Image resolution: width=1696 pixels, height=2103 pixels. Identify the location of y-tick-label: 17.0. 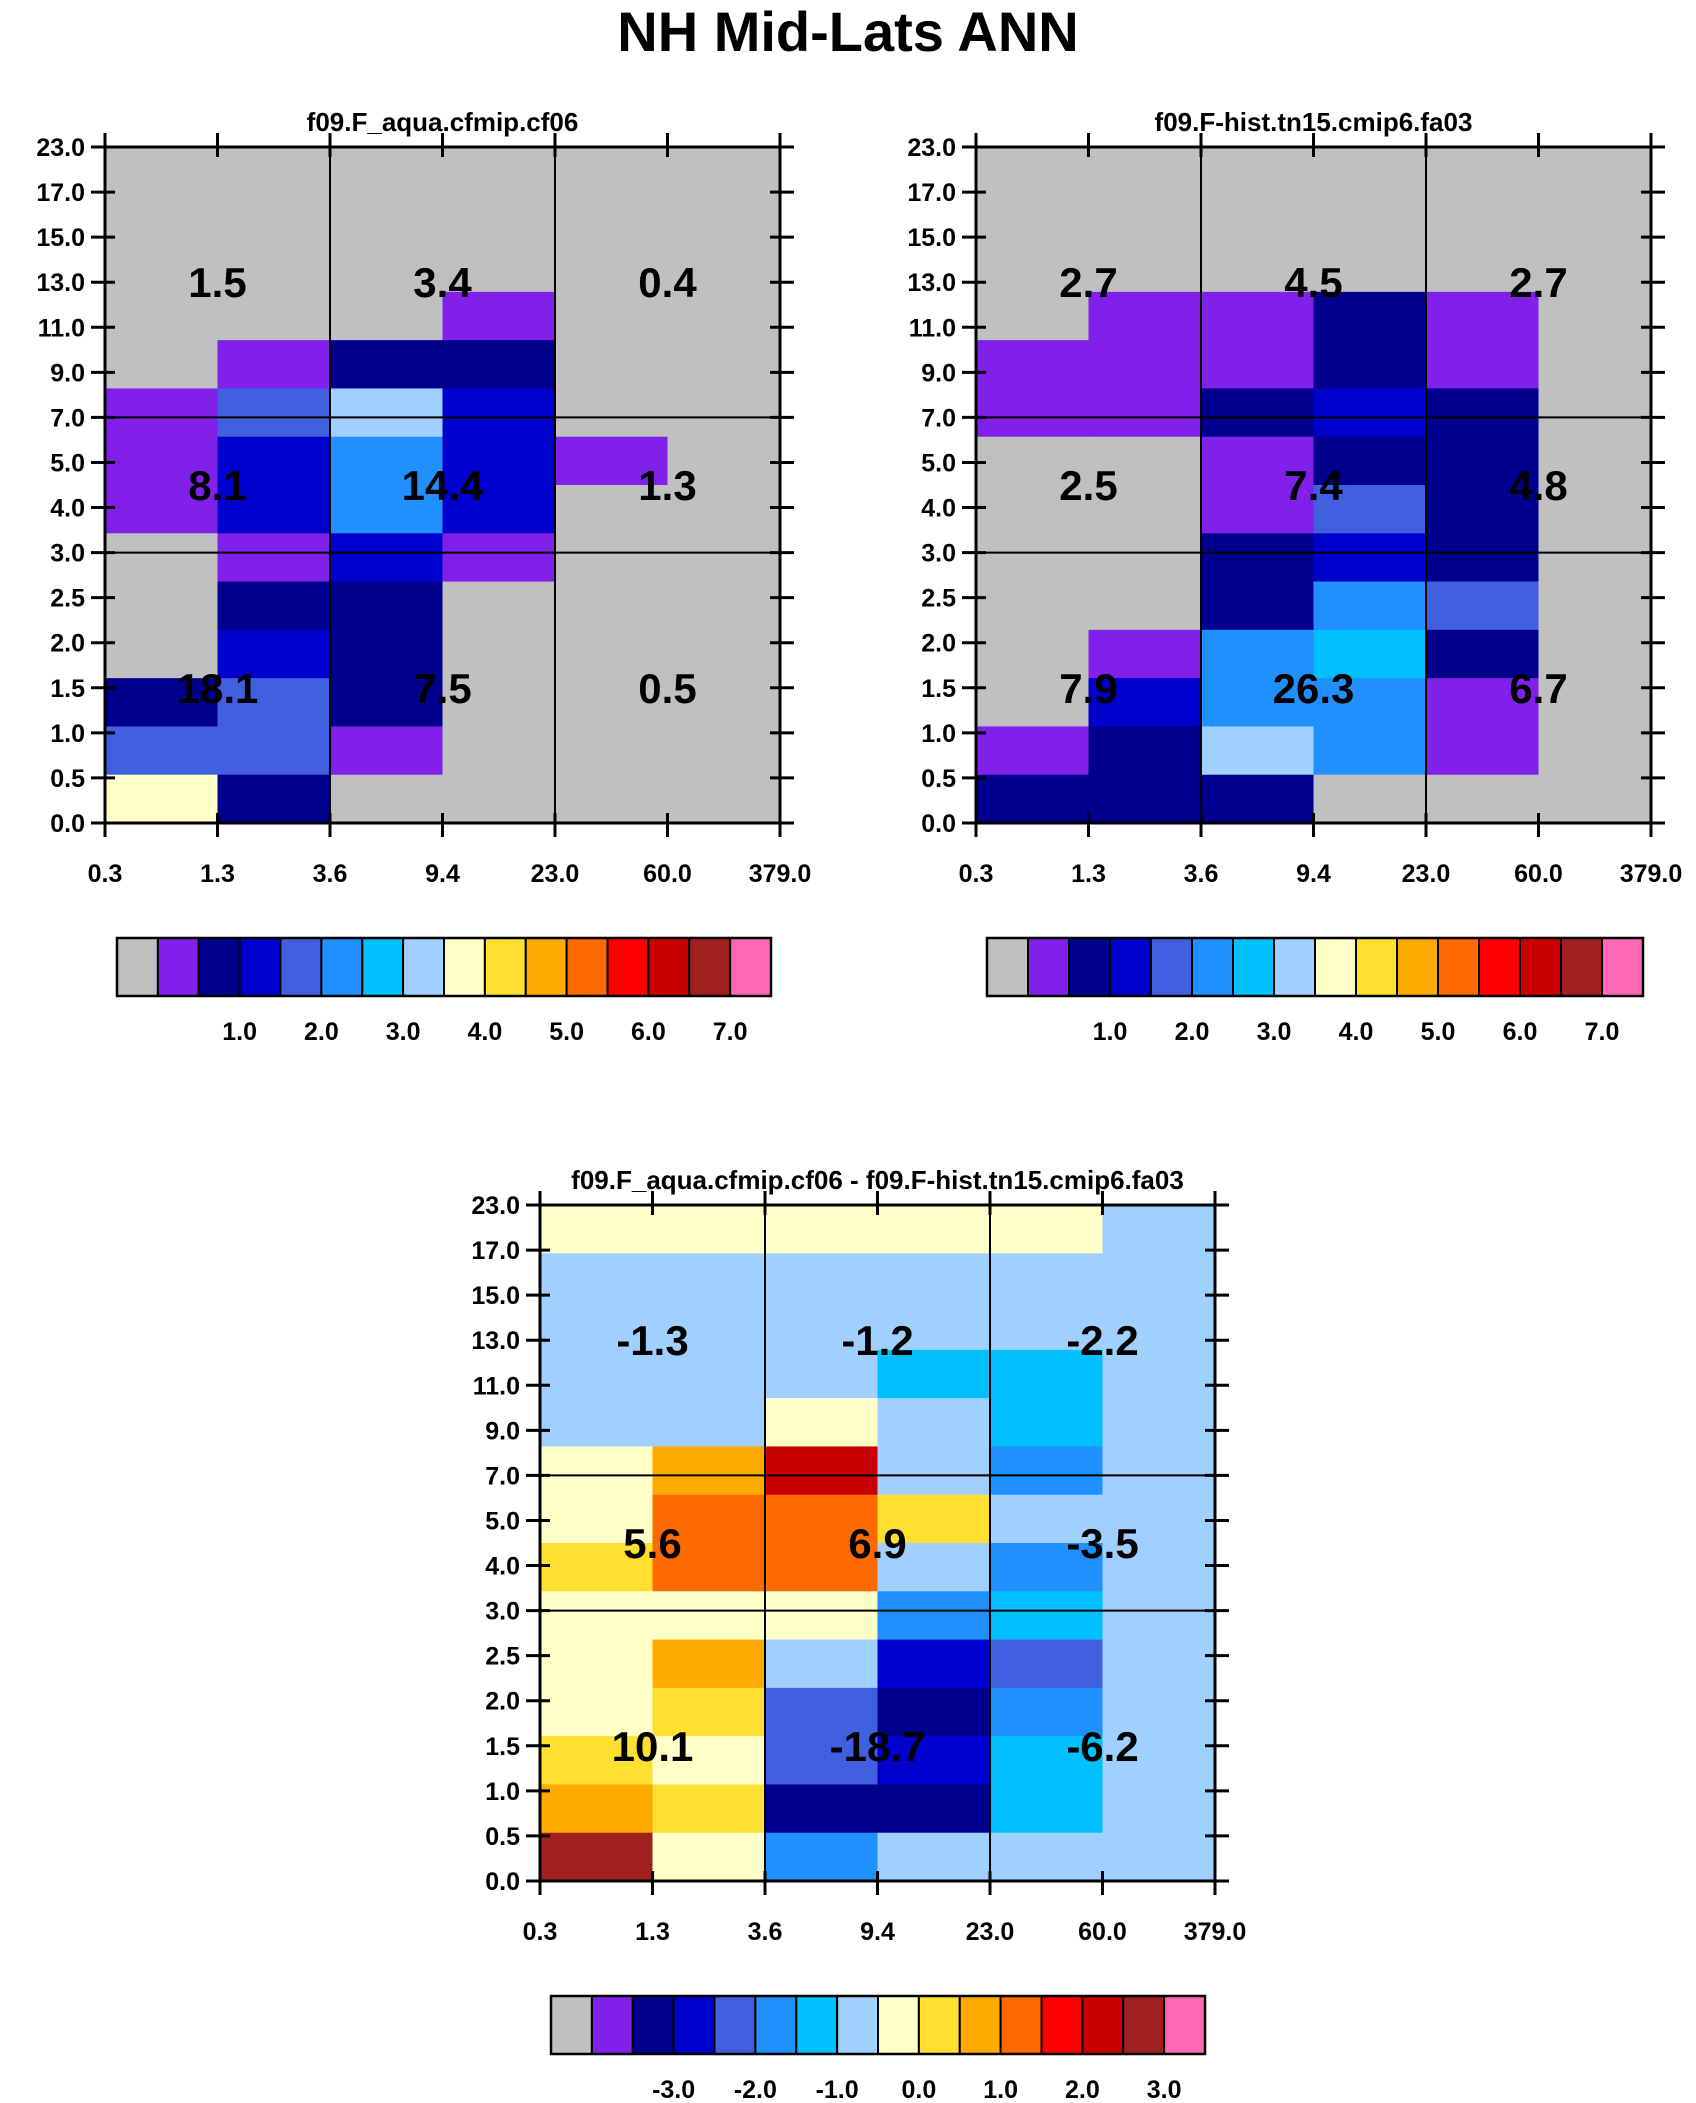
(60, 193).